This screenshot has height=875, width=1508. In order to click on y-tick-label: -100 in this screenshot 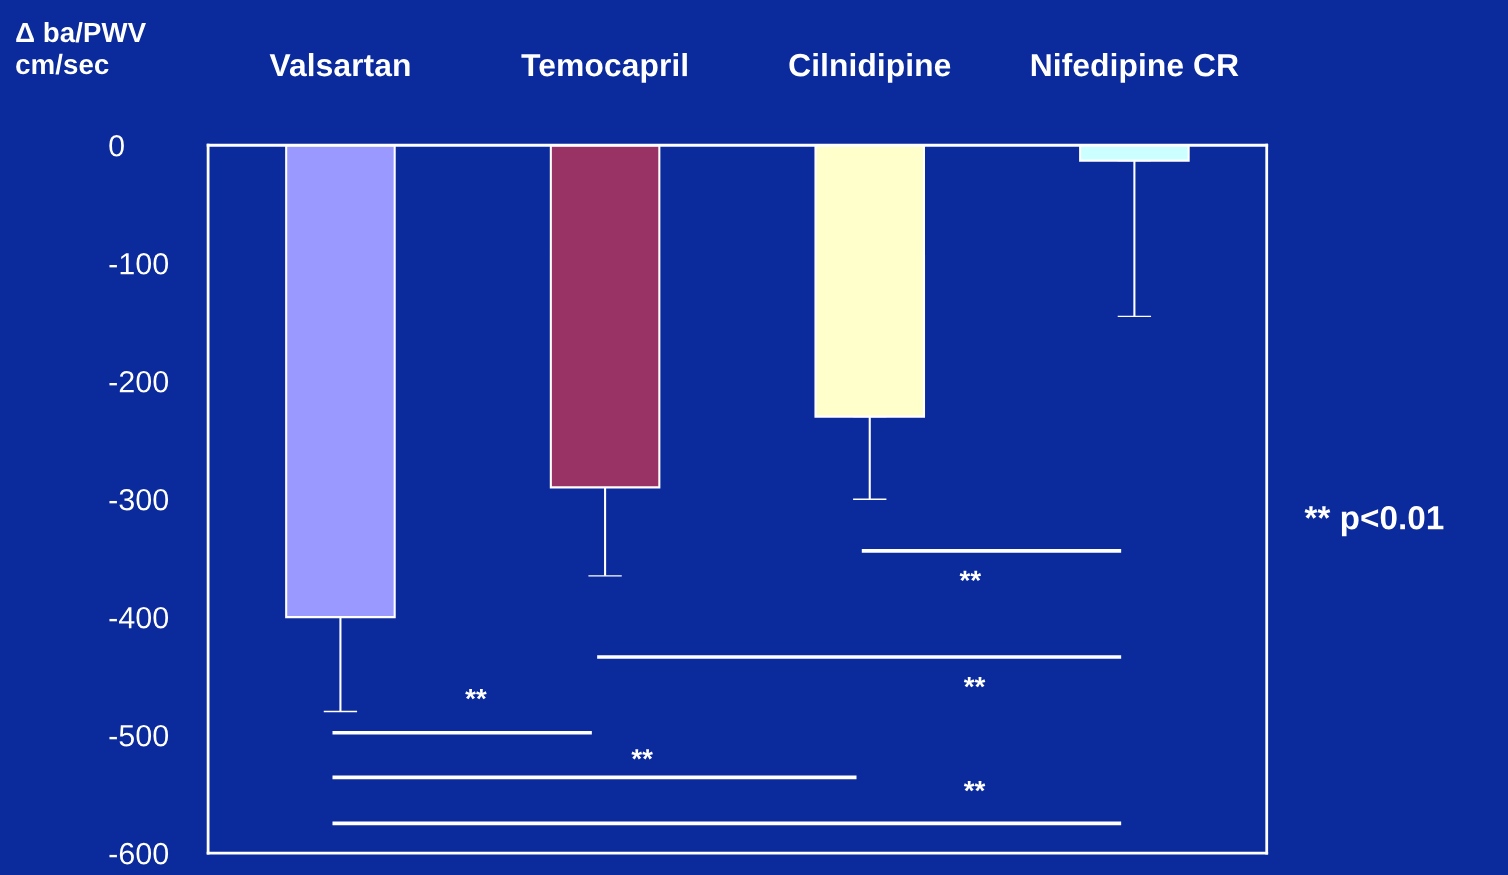, I will do `click(139, 263)`.